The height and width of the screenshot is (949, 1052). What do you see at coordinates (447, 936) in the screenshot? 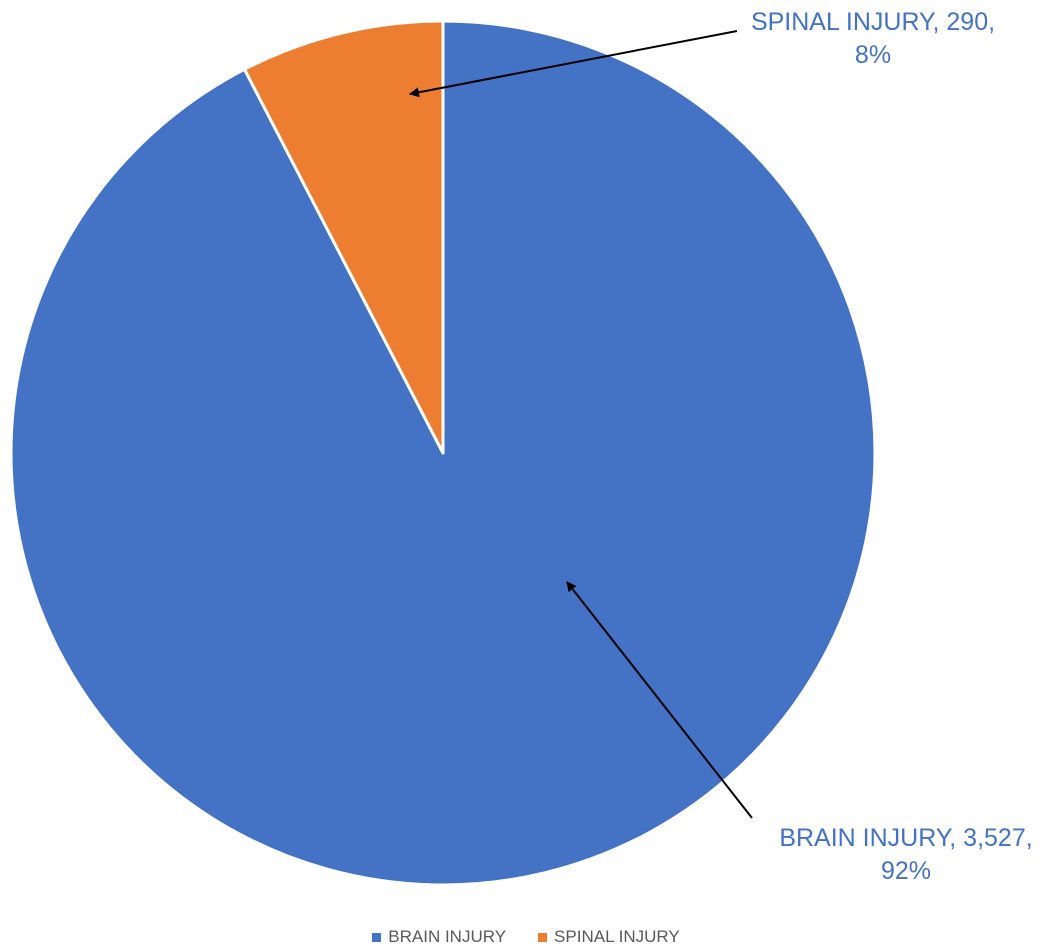
I see `legend-label-brain-injury: BRAIN INJURY` at bounding box center [447, 936].